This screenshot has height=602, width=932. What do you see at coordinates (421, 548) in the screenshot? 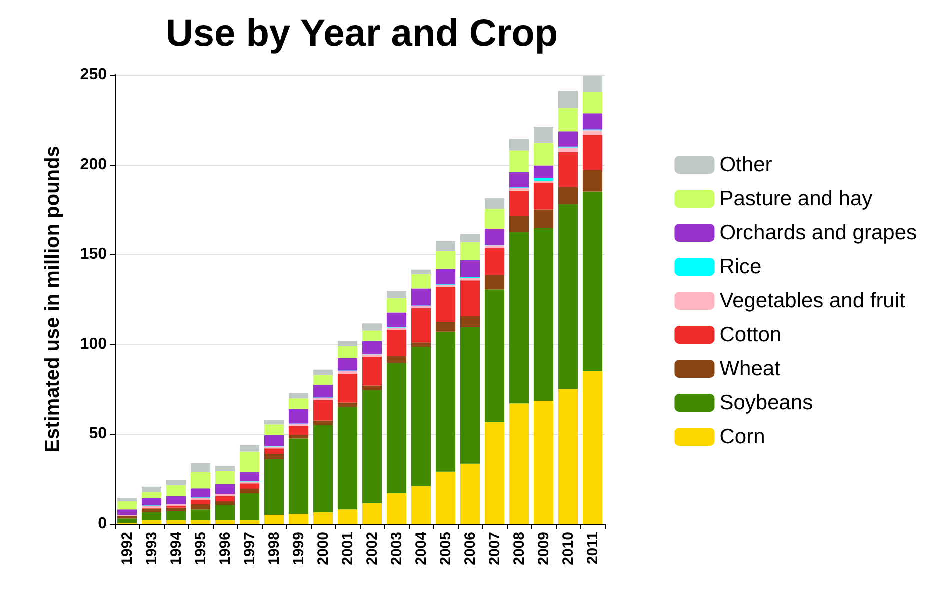
I see `x-tick-label: 2004` at bounding box center [421, 548].